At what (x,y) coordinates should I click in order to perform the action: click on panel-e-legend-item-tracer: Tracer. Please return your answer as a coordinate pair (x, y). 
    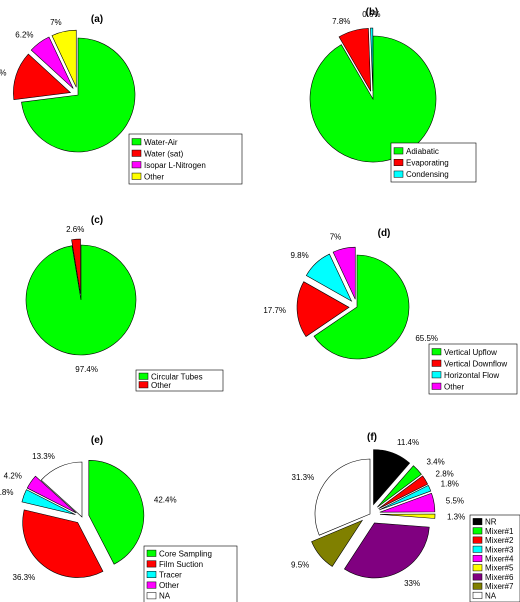
    Looking at the image, I should click on (170, 575).